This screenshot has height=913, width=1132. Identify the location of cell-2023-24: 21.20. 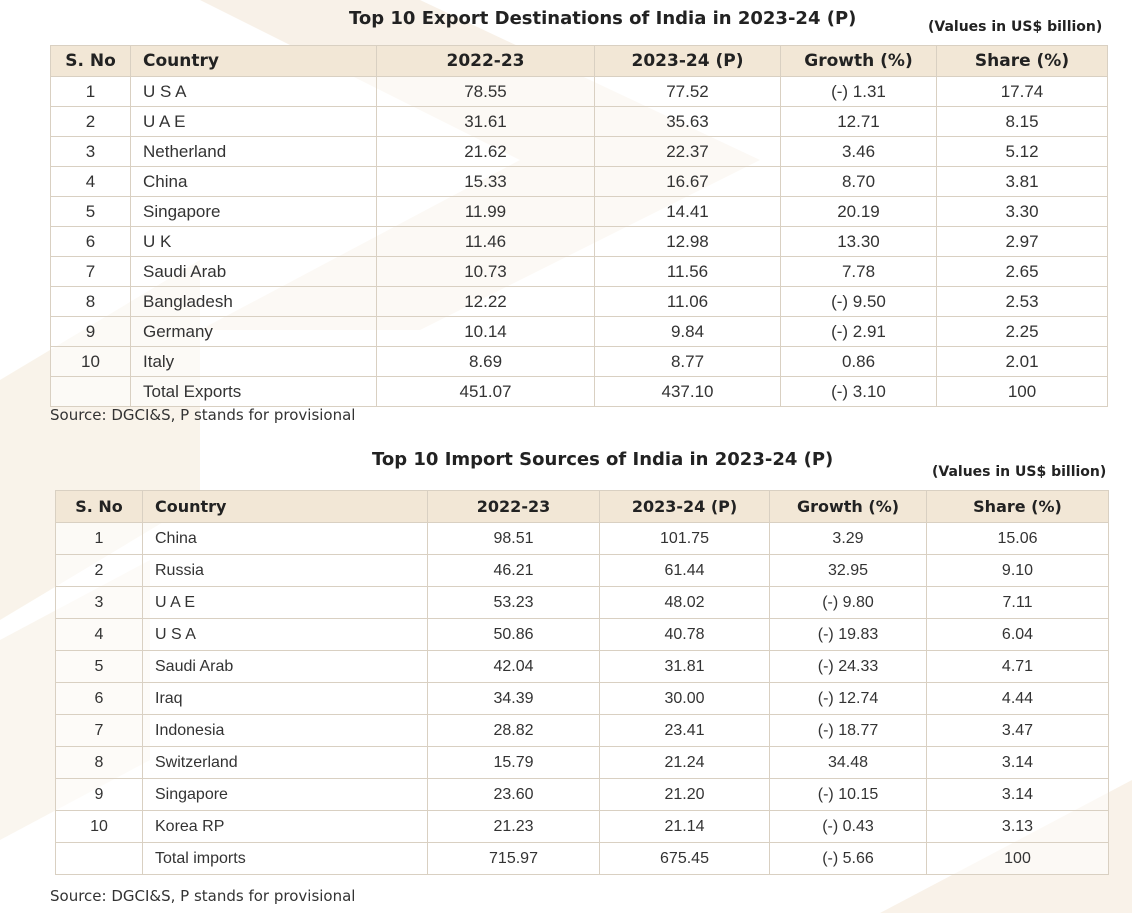
(684, 794).